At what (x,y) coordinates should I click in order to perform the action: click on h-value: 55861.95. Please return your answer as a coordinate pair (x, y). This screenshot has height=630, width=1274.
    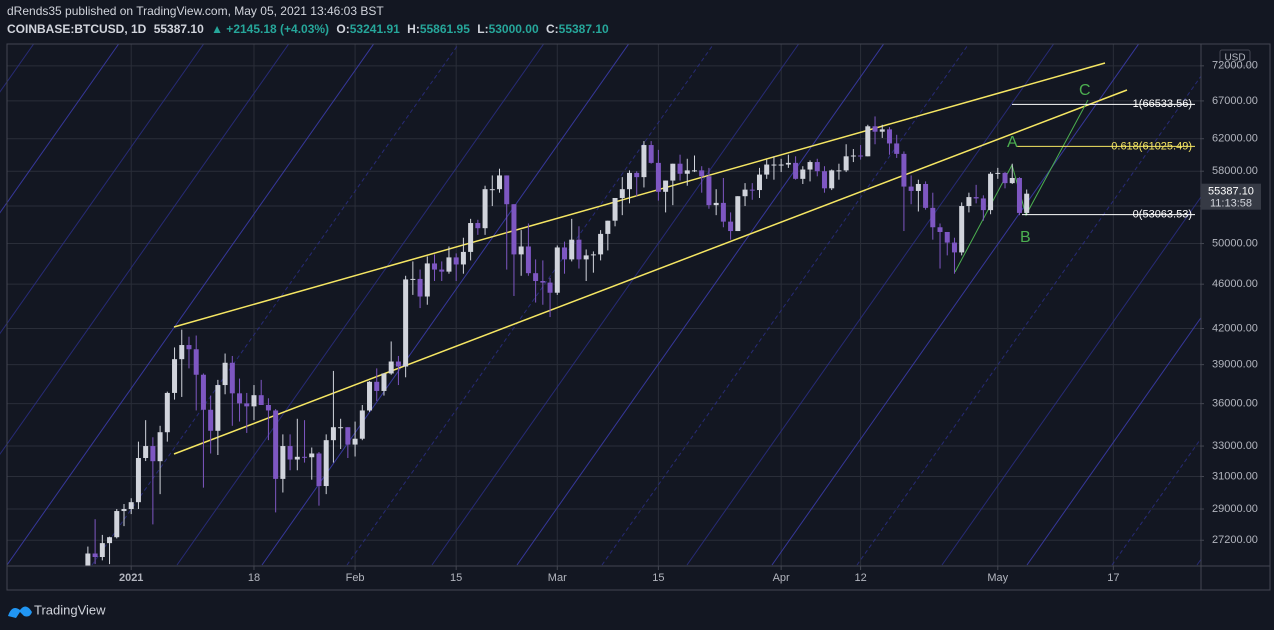
    Looking at the image, I should click on (445, 29).